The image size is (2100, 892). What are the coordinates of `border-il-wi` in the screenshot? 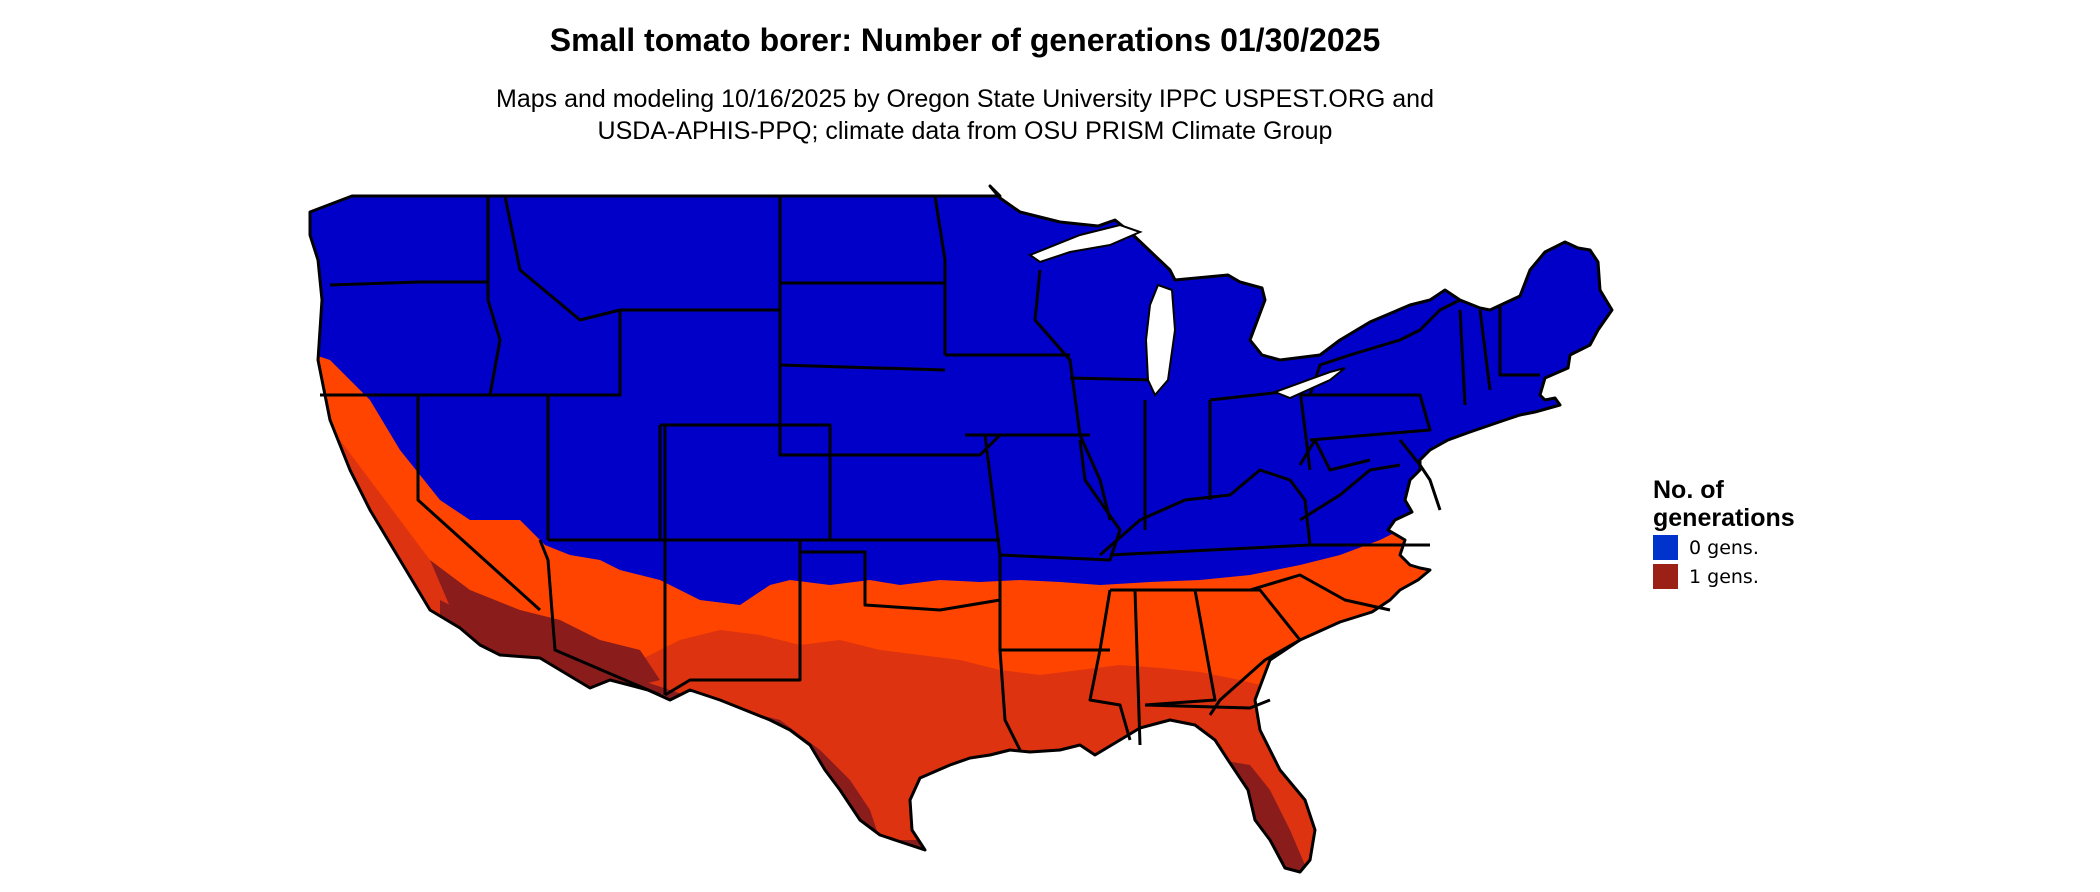 It's located at (1112, 379).